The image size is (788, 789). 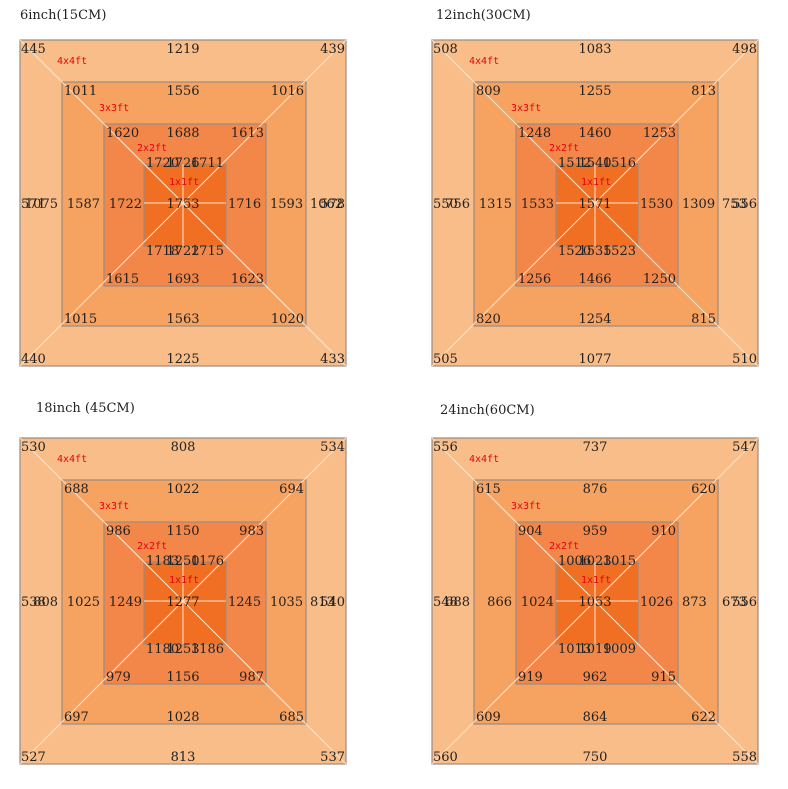 I want to click on par-value: 1613, so click(x=247, y=133).